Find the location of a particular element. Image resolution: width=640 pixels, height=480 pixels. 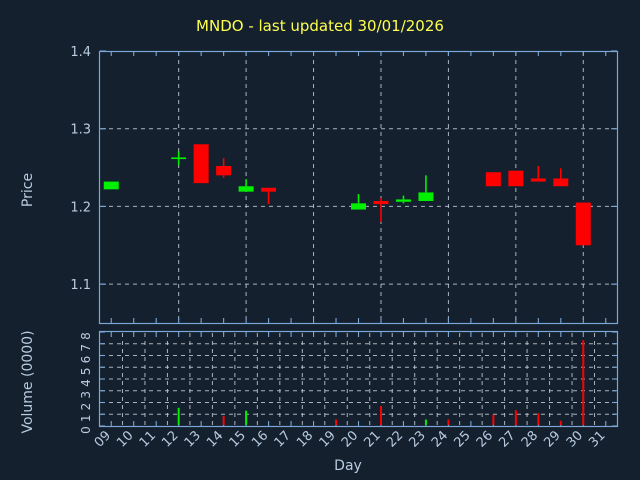

volume-tick-labels: 0 1 2 3 4 5 6 7 8 is located at coordinates (86, 383).